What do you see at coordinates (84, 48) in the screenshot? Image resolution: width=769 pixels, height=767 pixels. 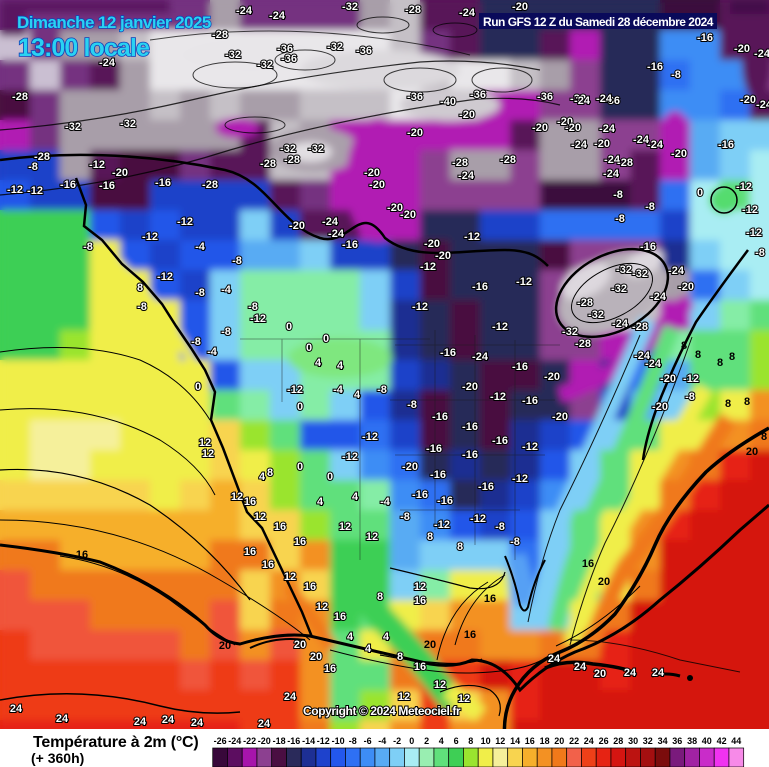 I see `svg-text: 13:00 locale` at bounding box center [84, 48].